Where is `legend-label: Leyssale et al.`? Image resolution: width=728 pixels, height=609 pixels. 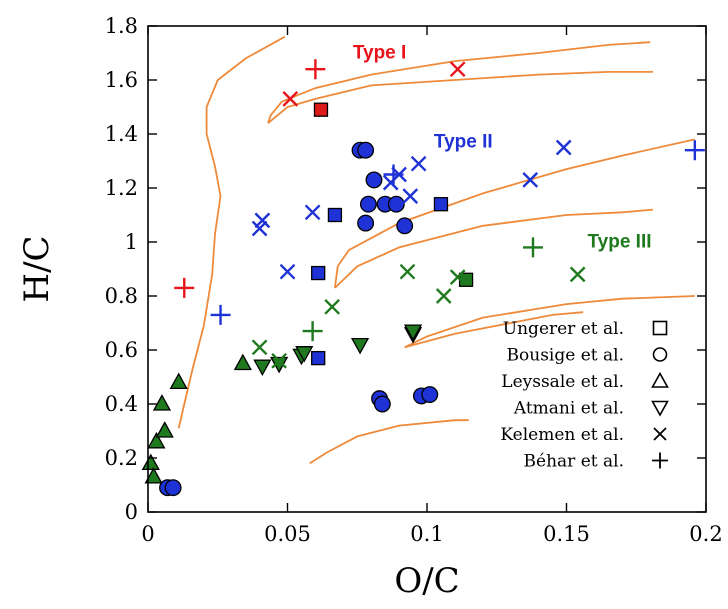
legend-label: Leyssale et al. is located at coordinates (562, 382).